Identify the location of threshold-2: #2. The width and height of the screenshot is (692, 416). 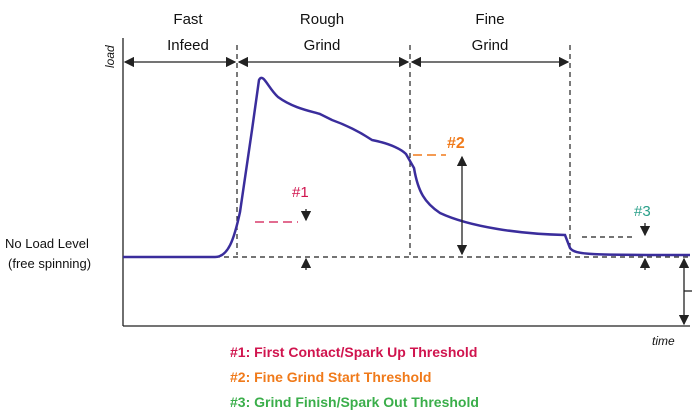
(440, 195).